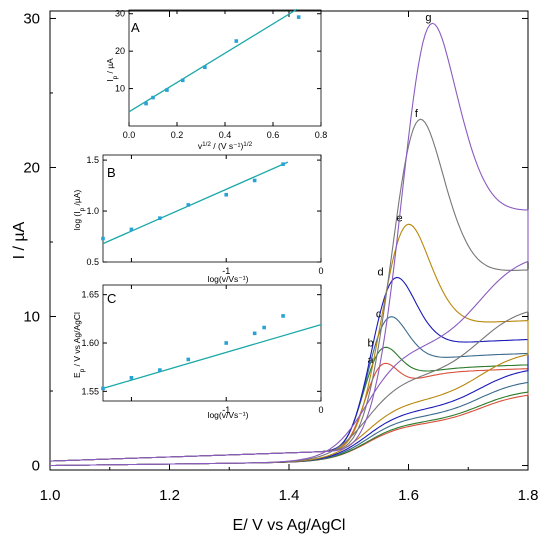 This screenshot has height=539, width=550. Describe the element at coordinates (428, 18) in the screenshot. I see `curve-label-g: g` at that location.